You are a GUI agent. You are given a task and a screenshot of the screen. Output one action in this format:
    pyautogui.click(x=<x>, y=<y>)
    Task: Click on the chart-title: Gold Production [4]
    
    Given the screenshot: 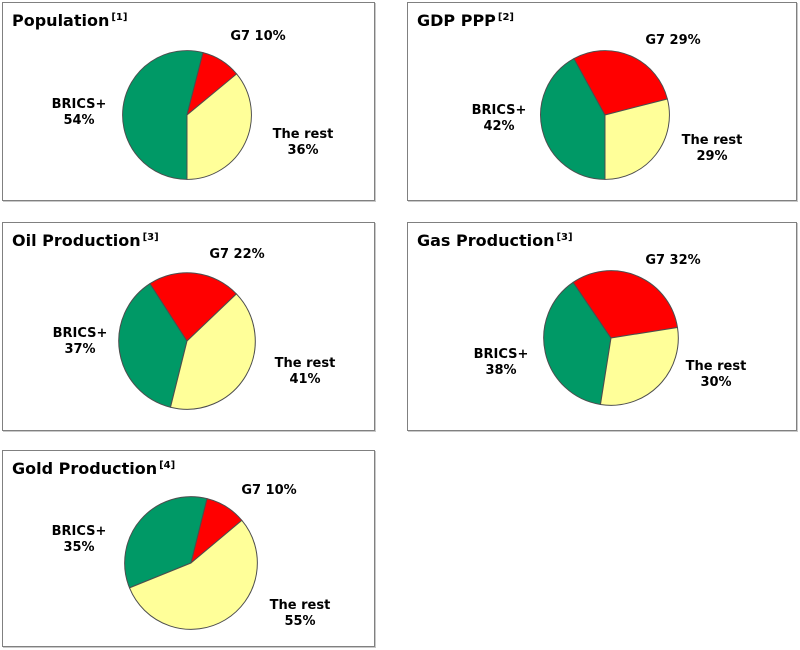 What is the action you would take?
    pyautogui.click(x=93, y=468)
    